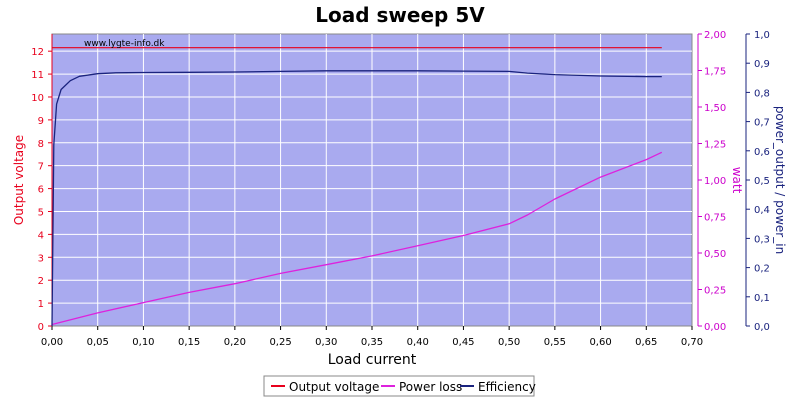  Describe the element at coordinates (41, 258) in the screenshot. I see `y-left-tick-label: 3` at that location.